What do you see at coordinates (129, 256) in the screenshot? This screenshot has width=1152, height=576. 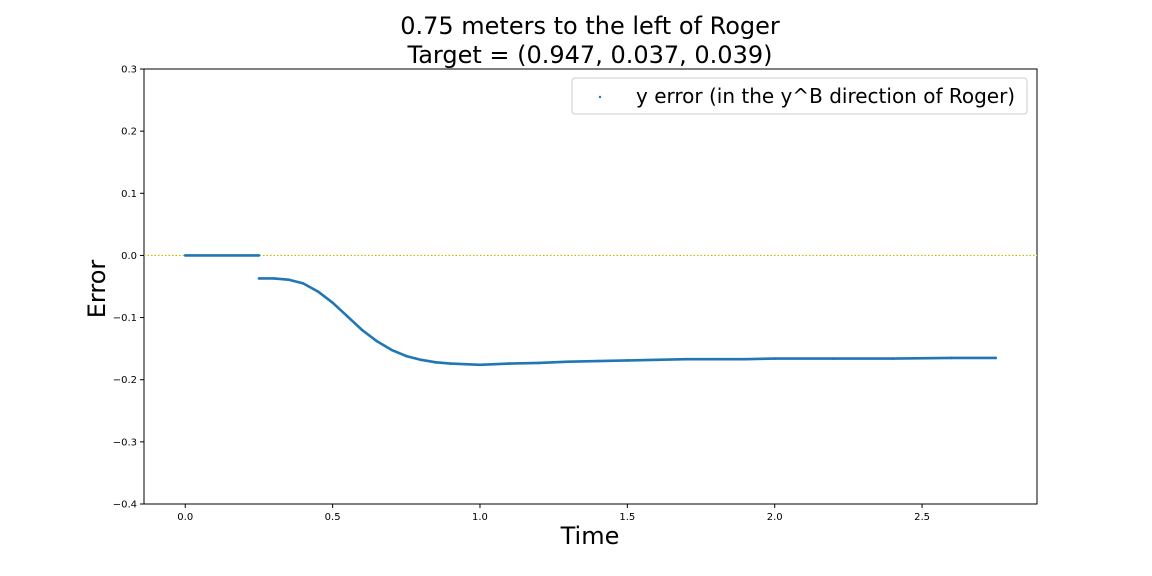 I see `y-tick-label: 0.0` at bounding box center [129, 256].